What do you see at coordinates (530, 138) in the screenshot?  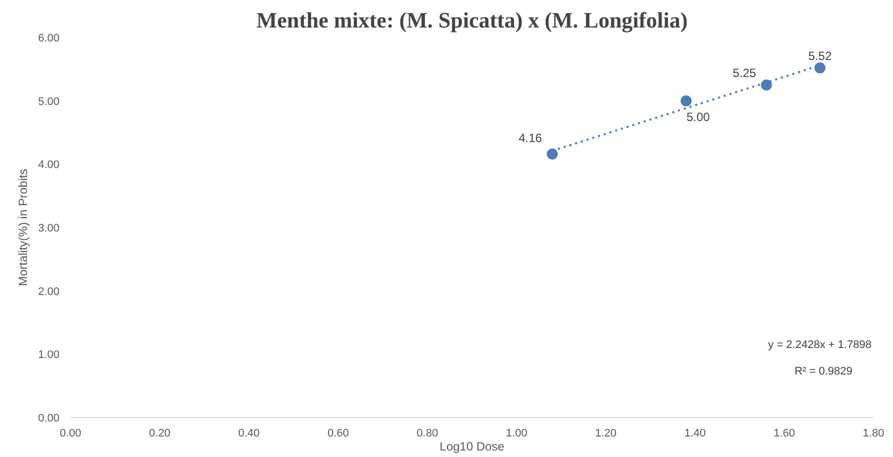 I see `data-label: 4.16` at bounding box center [530, 138].